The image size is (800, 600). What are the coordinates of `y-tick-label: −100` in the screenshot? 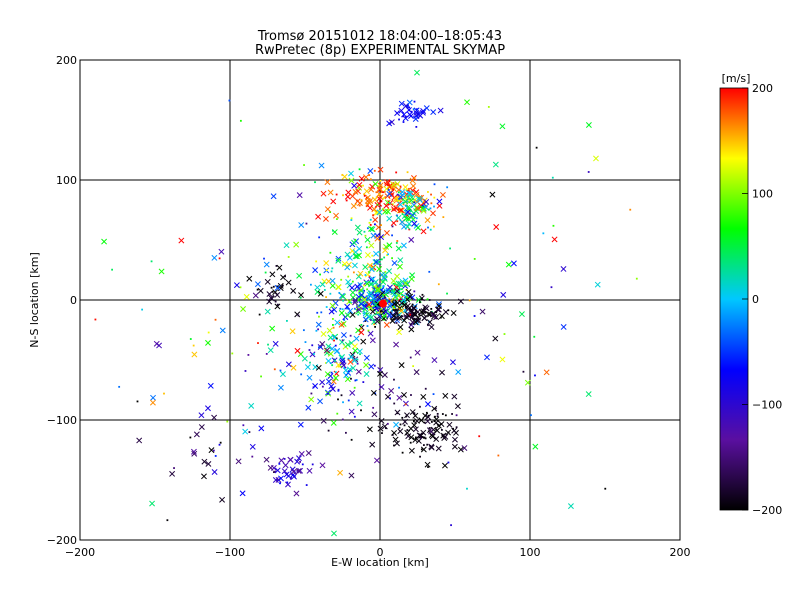 It's located at (62, 420).